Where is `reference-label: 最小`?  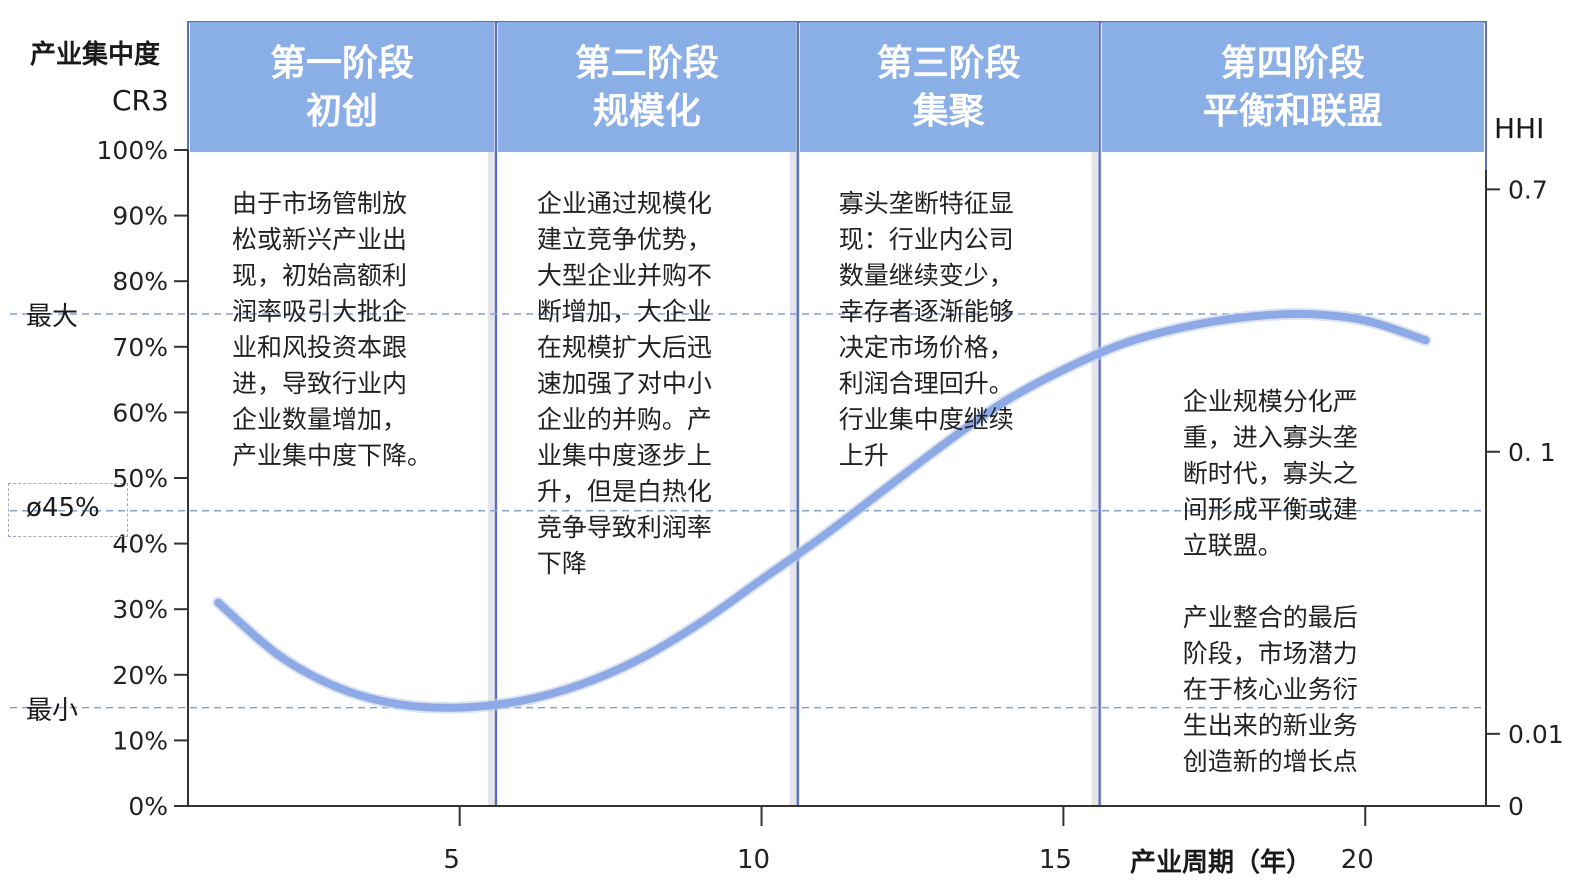
reference-label: 最小 is located at coordinates (52, 710).